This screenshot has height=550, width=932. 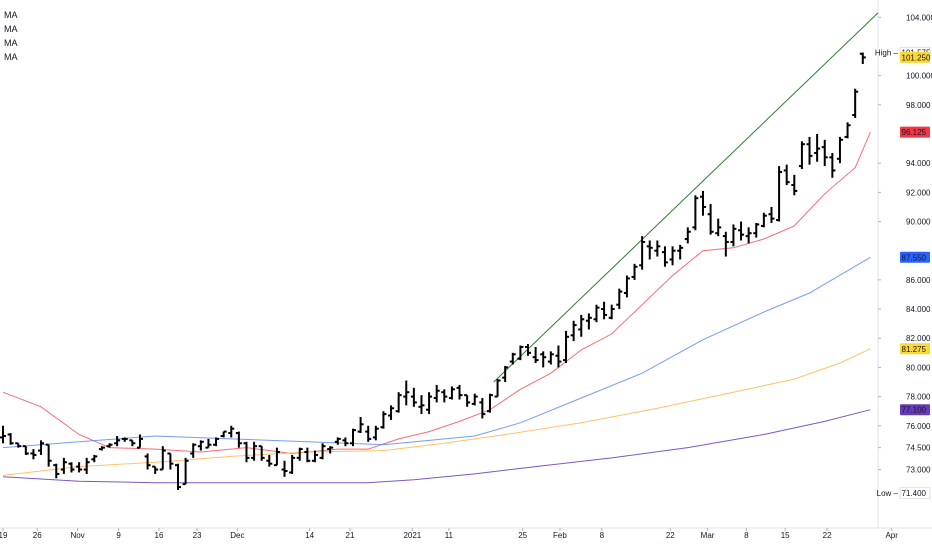 I want to click on time-tick-label: Dec, so click(x=237, y=535).